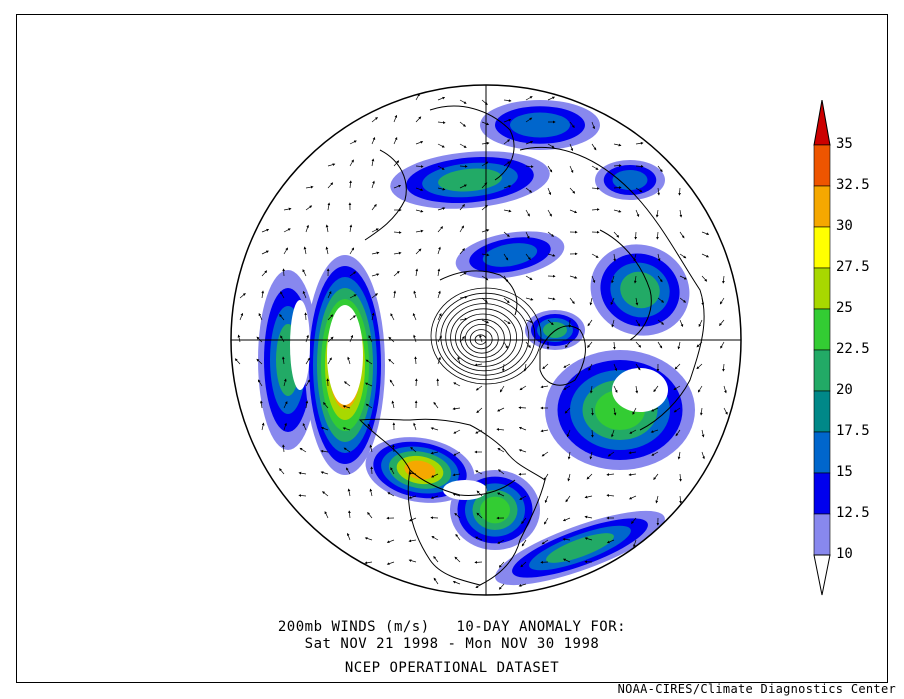 This screenshot has height=699, width=904. I want to click on colorbar-tick-label: 20, so click(844, 390).